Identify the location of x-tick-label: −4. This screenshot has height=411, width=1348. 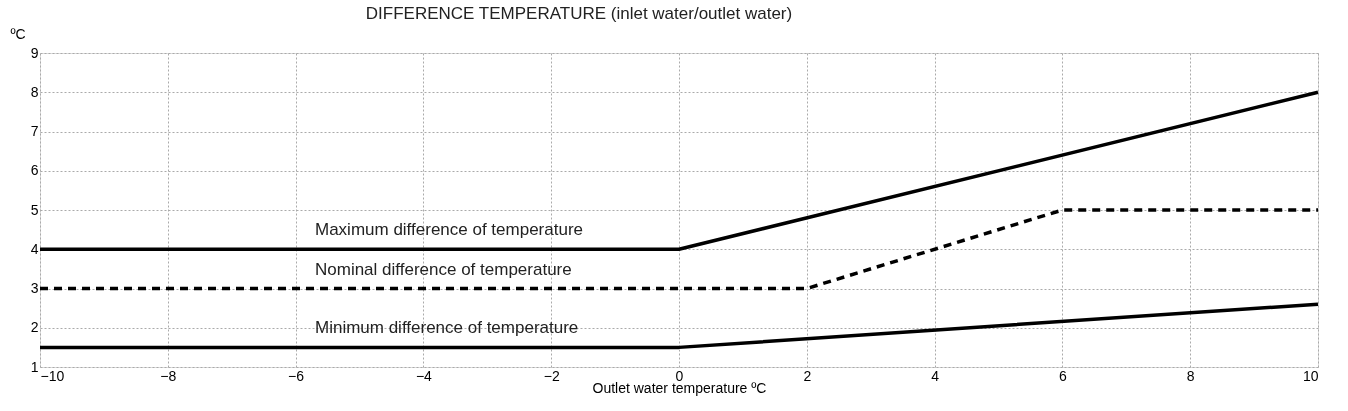
(424, 375).